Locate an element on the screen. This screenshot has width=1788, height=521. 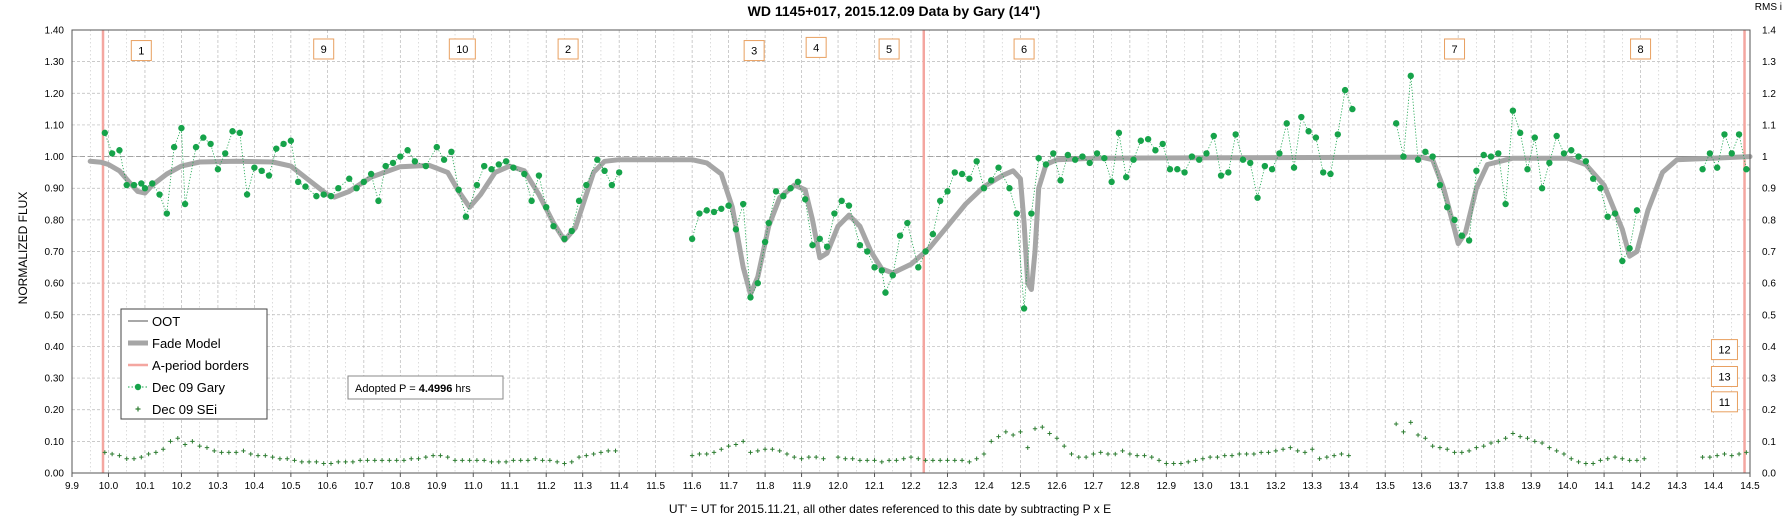
y-tick-label-right: 0.5 is located at coordinates (1769, 315).